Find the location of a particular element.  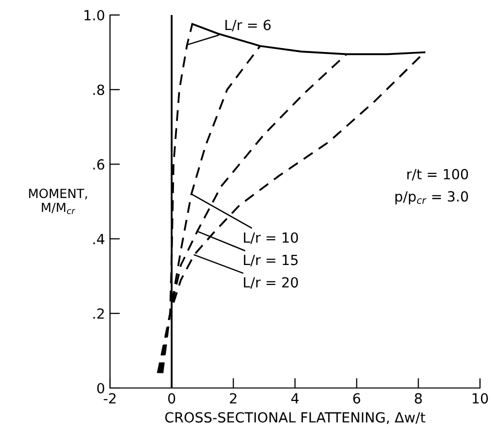

annotation: L/r = 10 is located at coordinates (271, 238).